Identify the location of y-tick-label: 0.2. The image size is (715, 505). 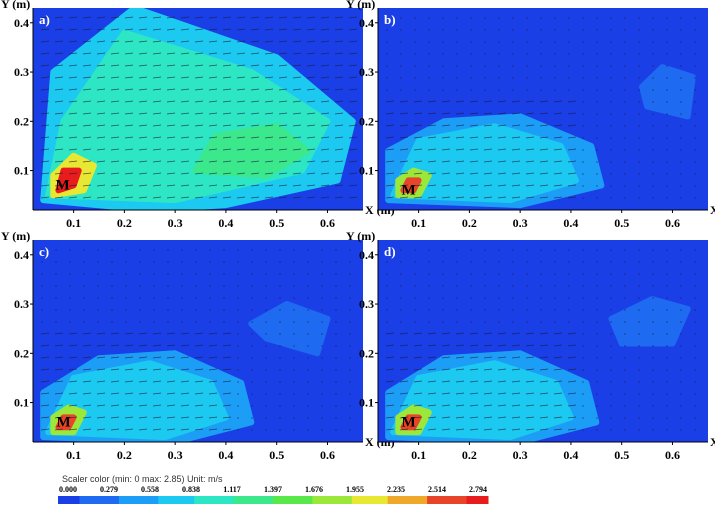
(366, 353).